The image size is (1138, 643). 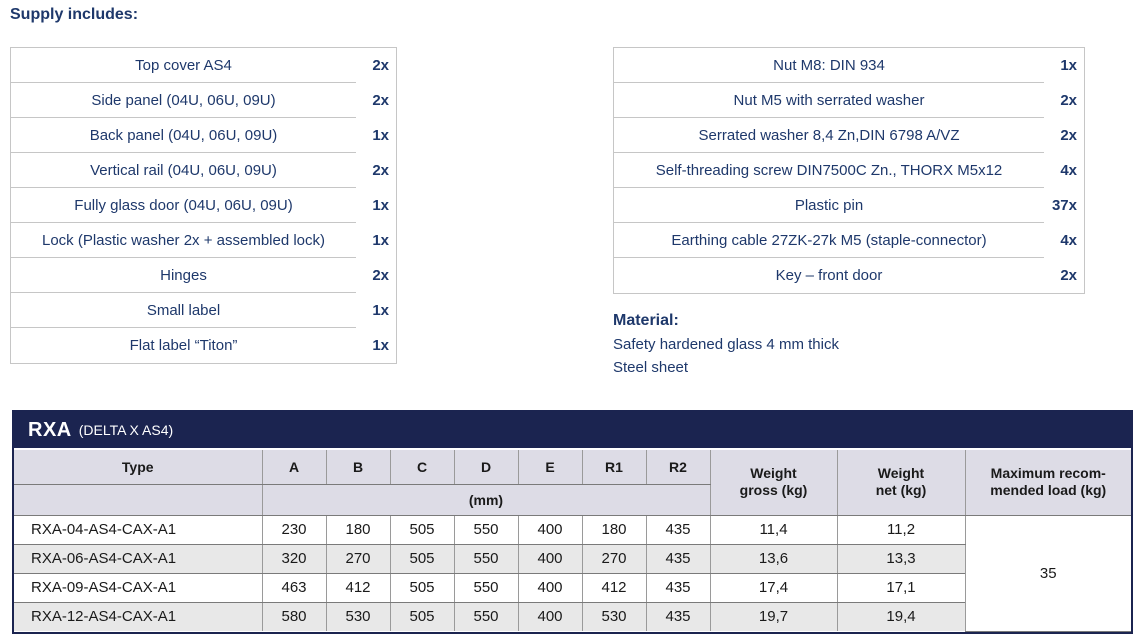 What do you see at coordinates (138, 499) in the screenshot?
I see `empty-header-cell` at bounding box center [138, 499].